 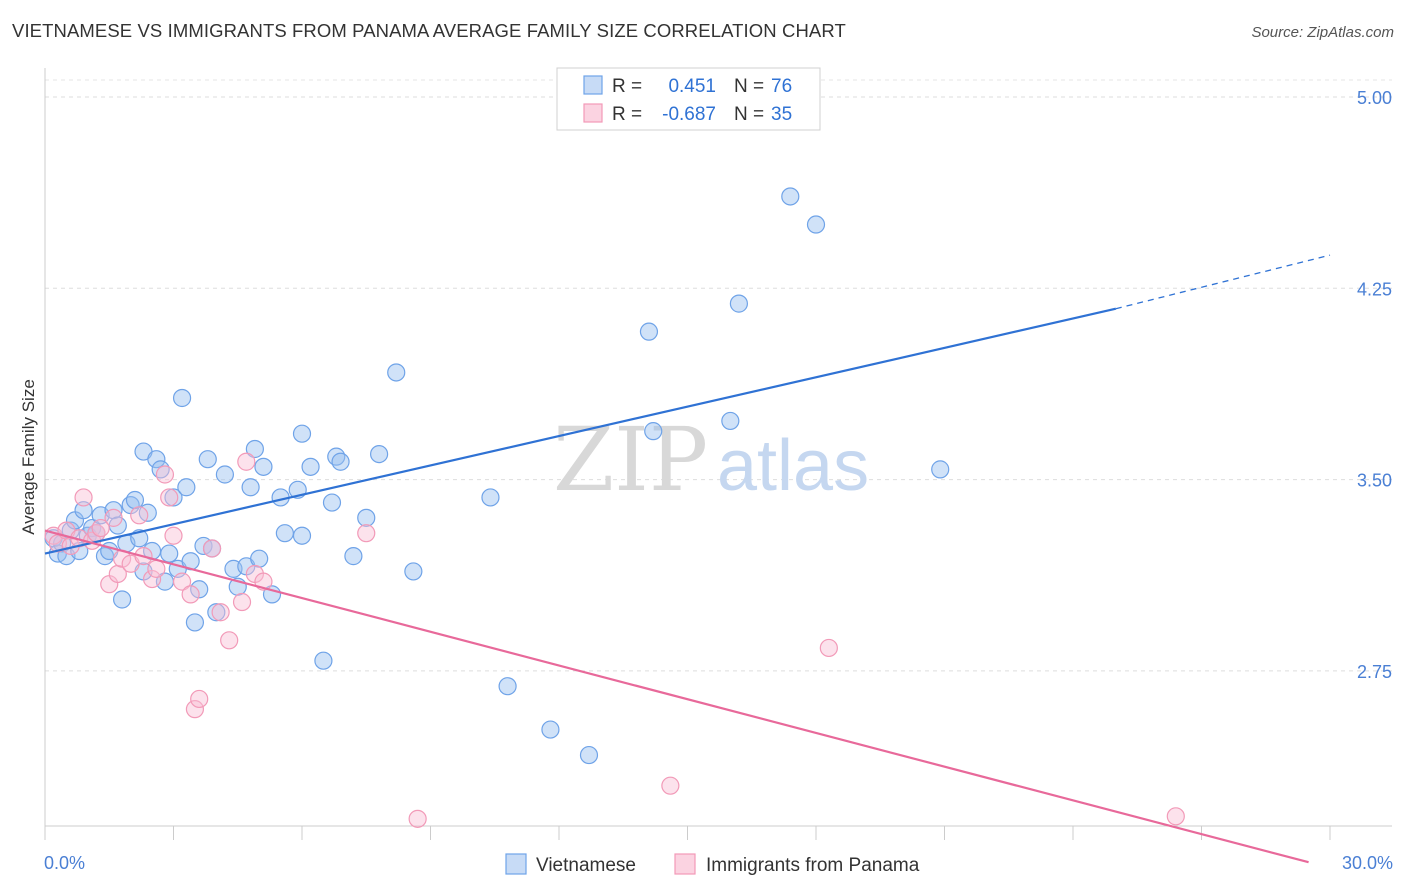 I want to click on legend-n-value-2: 35, so click(x=781, y=114).